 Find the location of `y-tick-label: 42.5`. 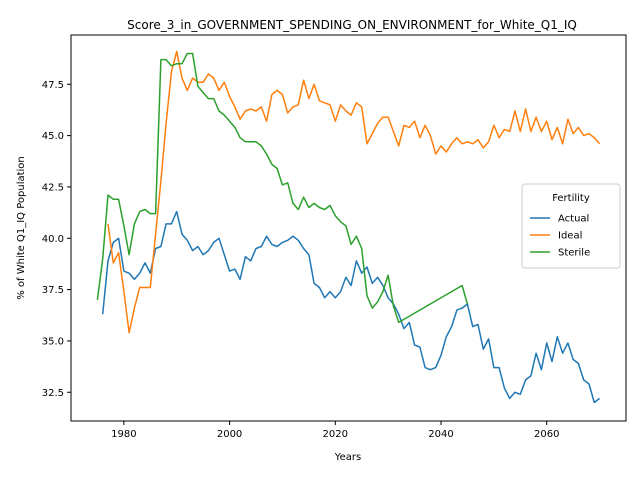

y-tick-label: 42.5 is located at coordinates (53, 187).